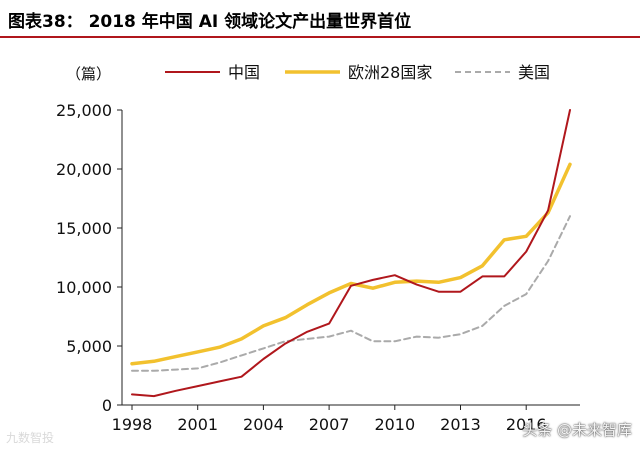 The width and height of the screenshot is (640, 453). I want to click on x-tick-label: 2001, so click(197, 424).